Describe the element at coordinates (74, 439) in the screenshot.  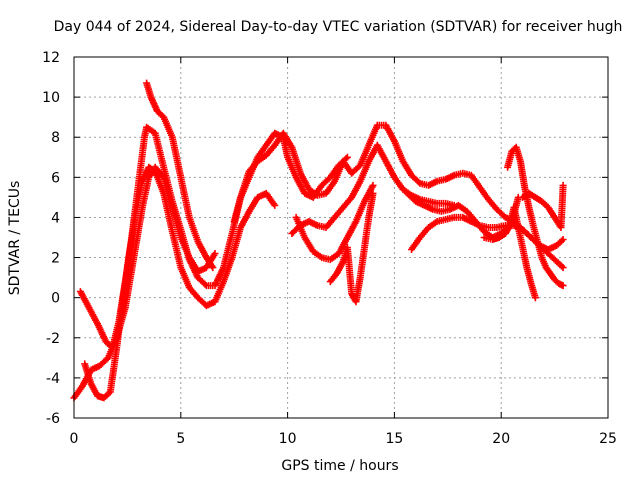
I see `x-tick-label: 0` at that location.